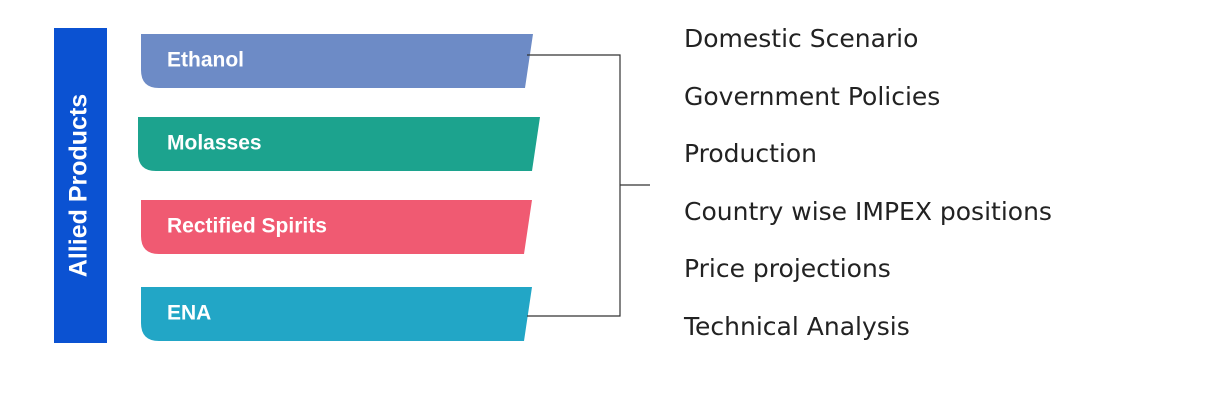  I want to click on product-label: Rectified Spirits, so click(247, 226).